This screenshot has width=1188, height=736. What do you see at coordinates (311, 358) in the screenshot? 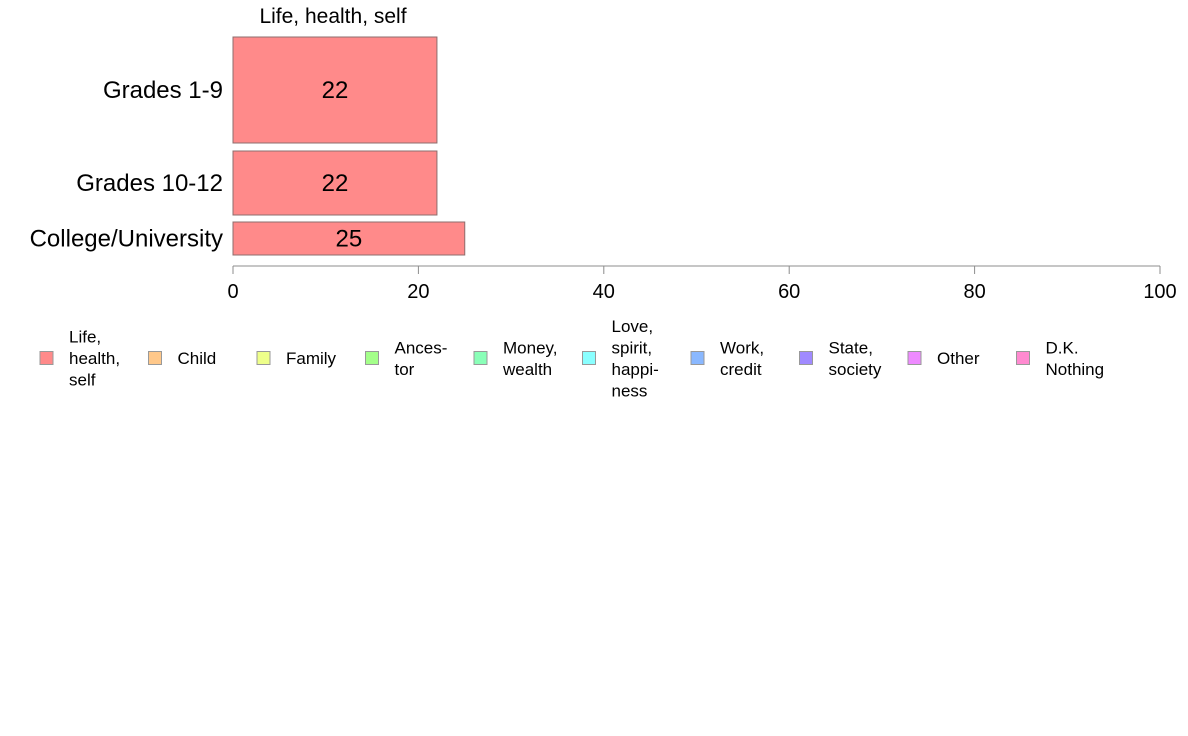
I see `legend-label: Family` at bounding box center [311, 358].